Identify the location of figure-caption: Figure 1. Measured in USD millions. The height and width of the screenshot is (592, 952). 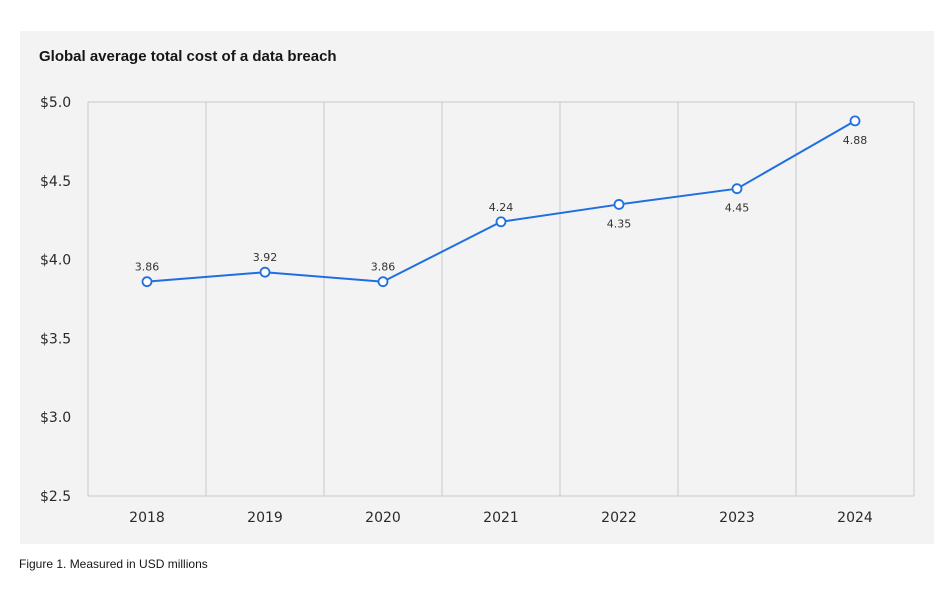
(113, 564).